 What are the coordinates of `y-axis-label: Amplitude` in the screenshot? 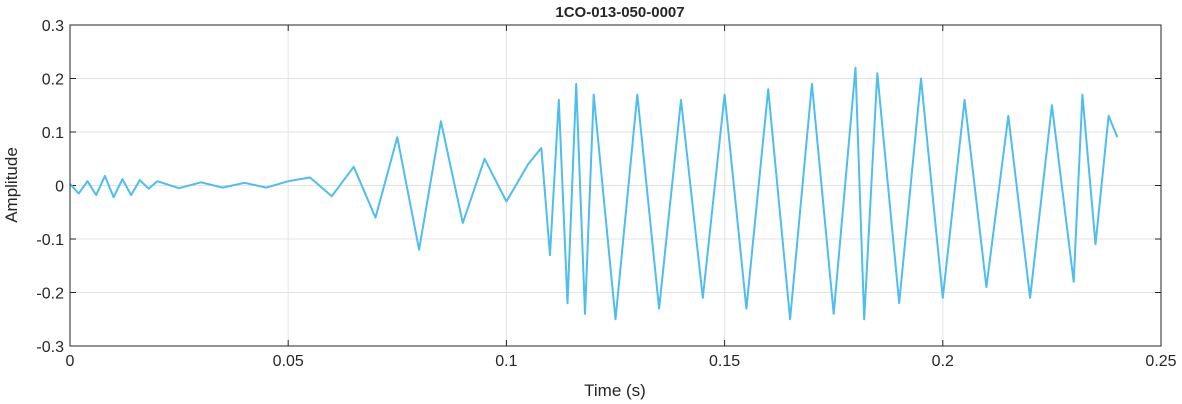 It's located at (11, 185).